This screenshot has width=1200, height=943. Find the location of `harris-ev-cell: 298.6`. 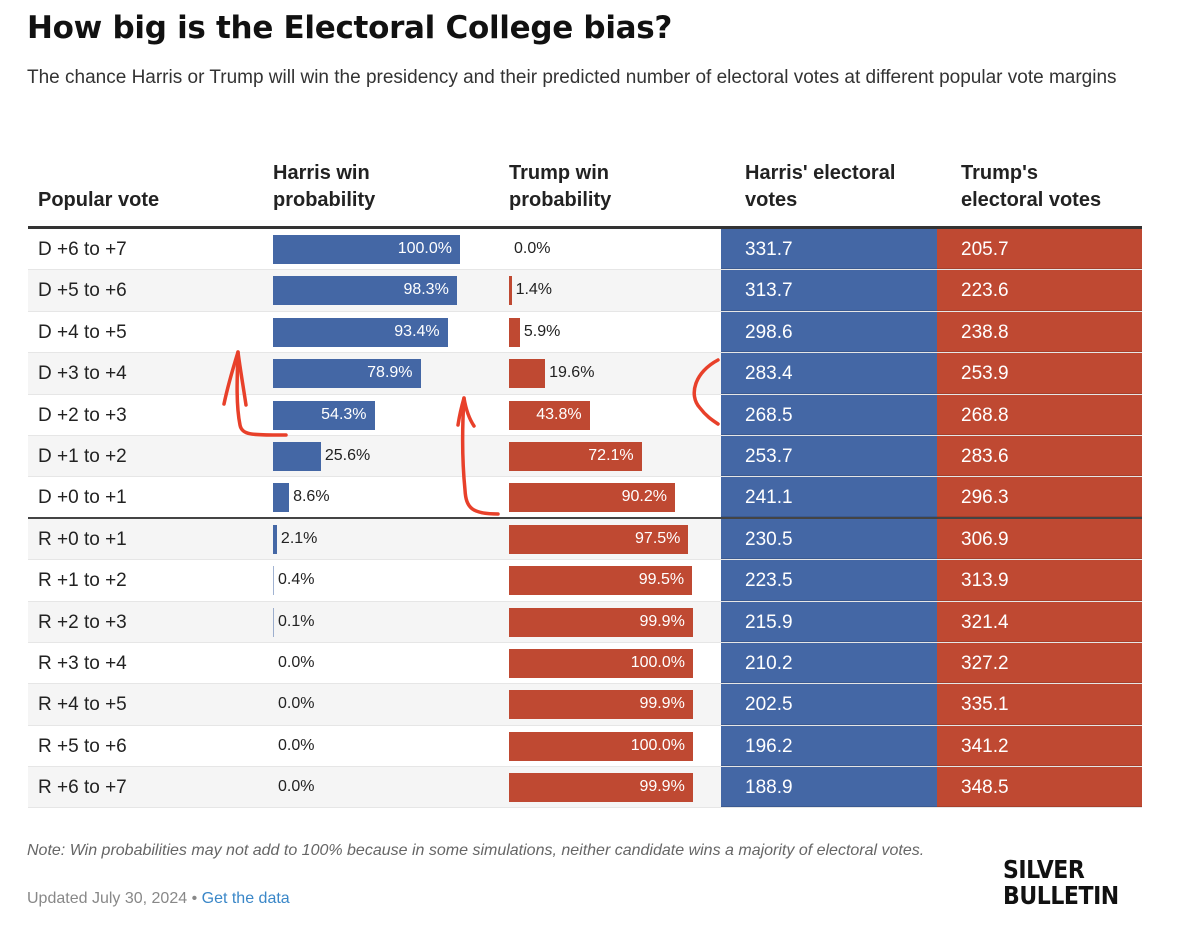

harris-ev-cell: 298.6 is located at coordinates (829, 332).